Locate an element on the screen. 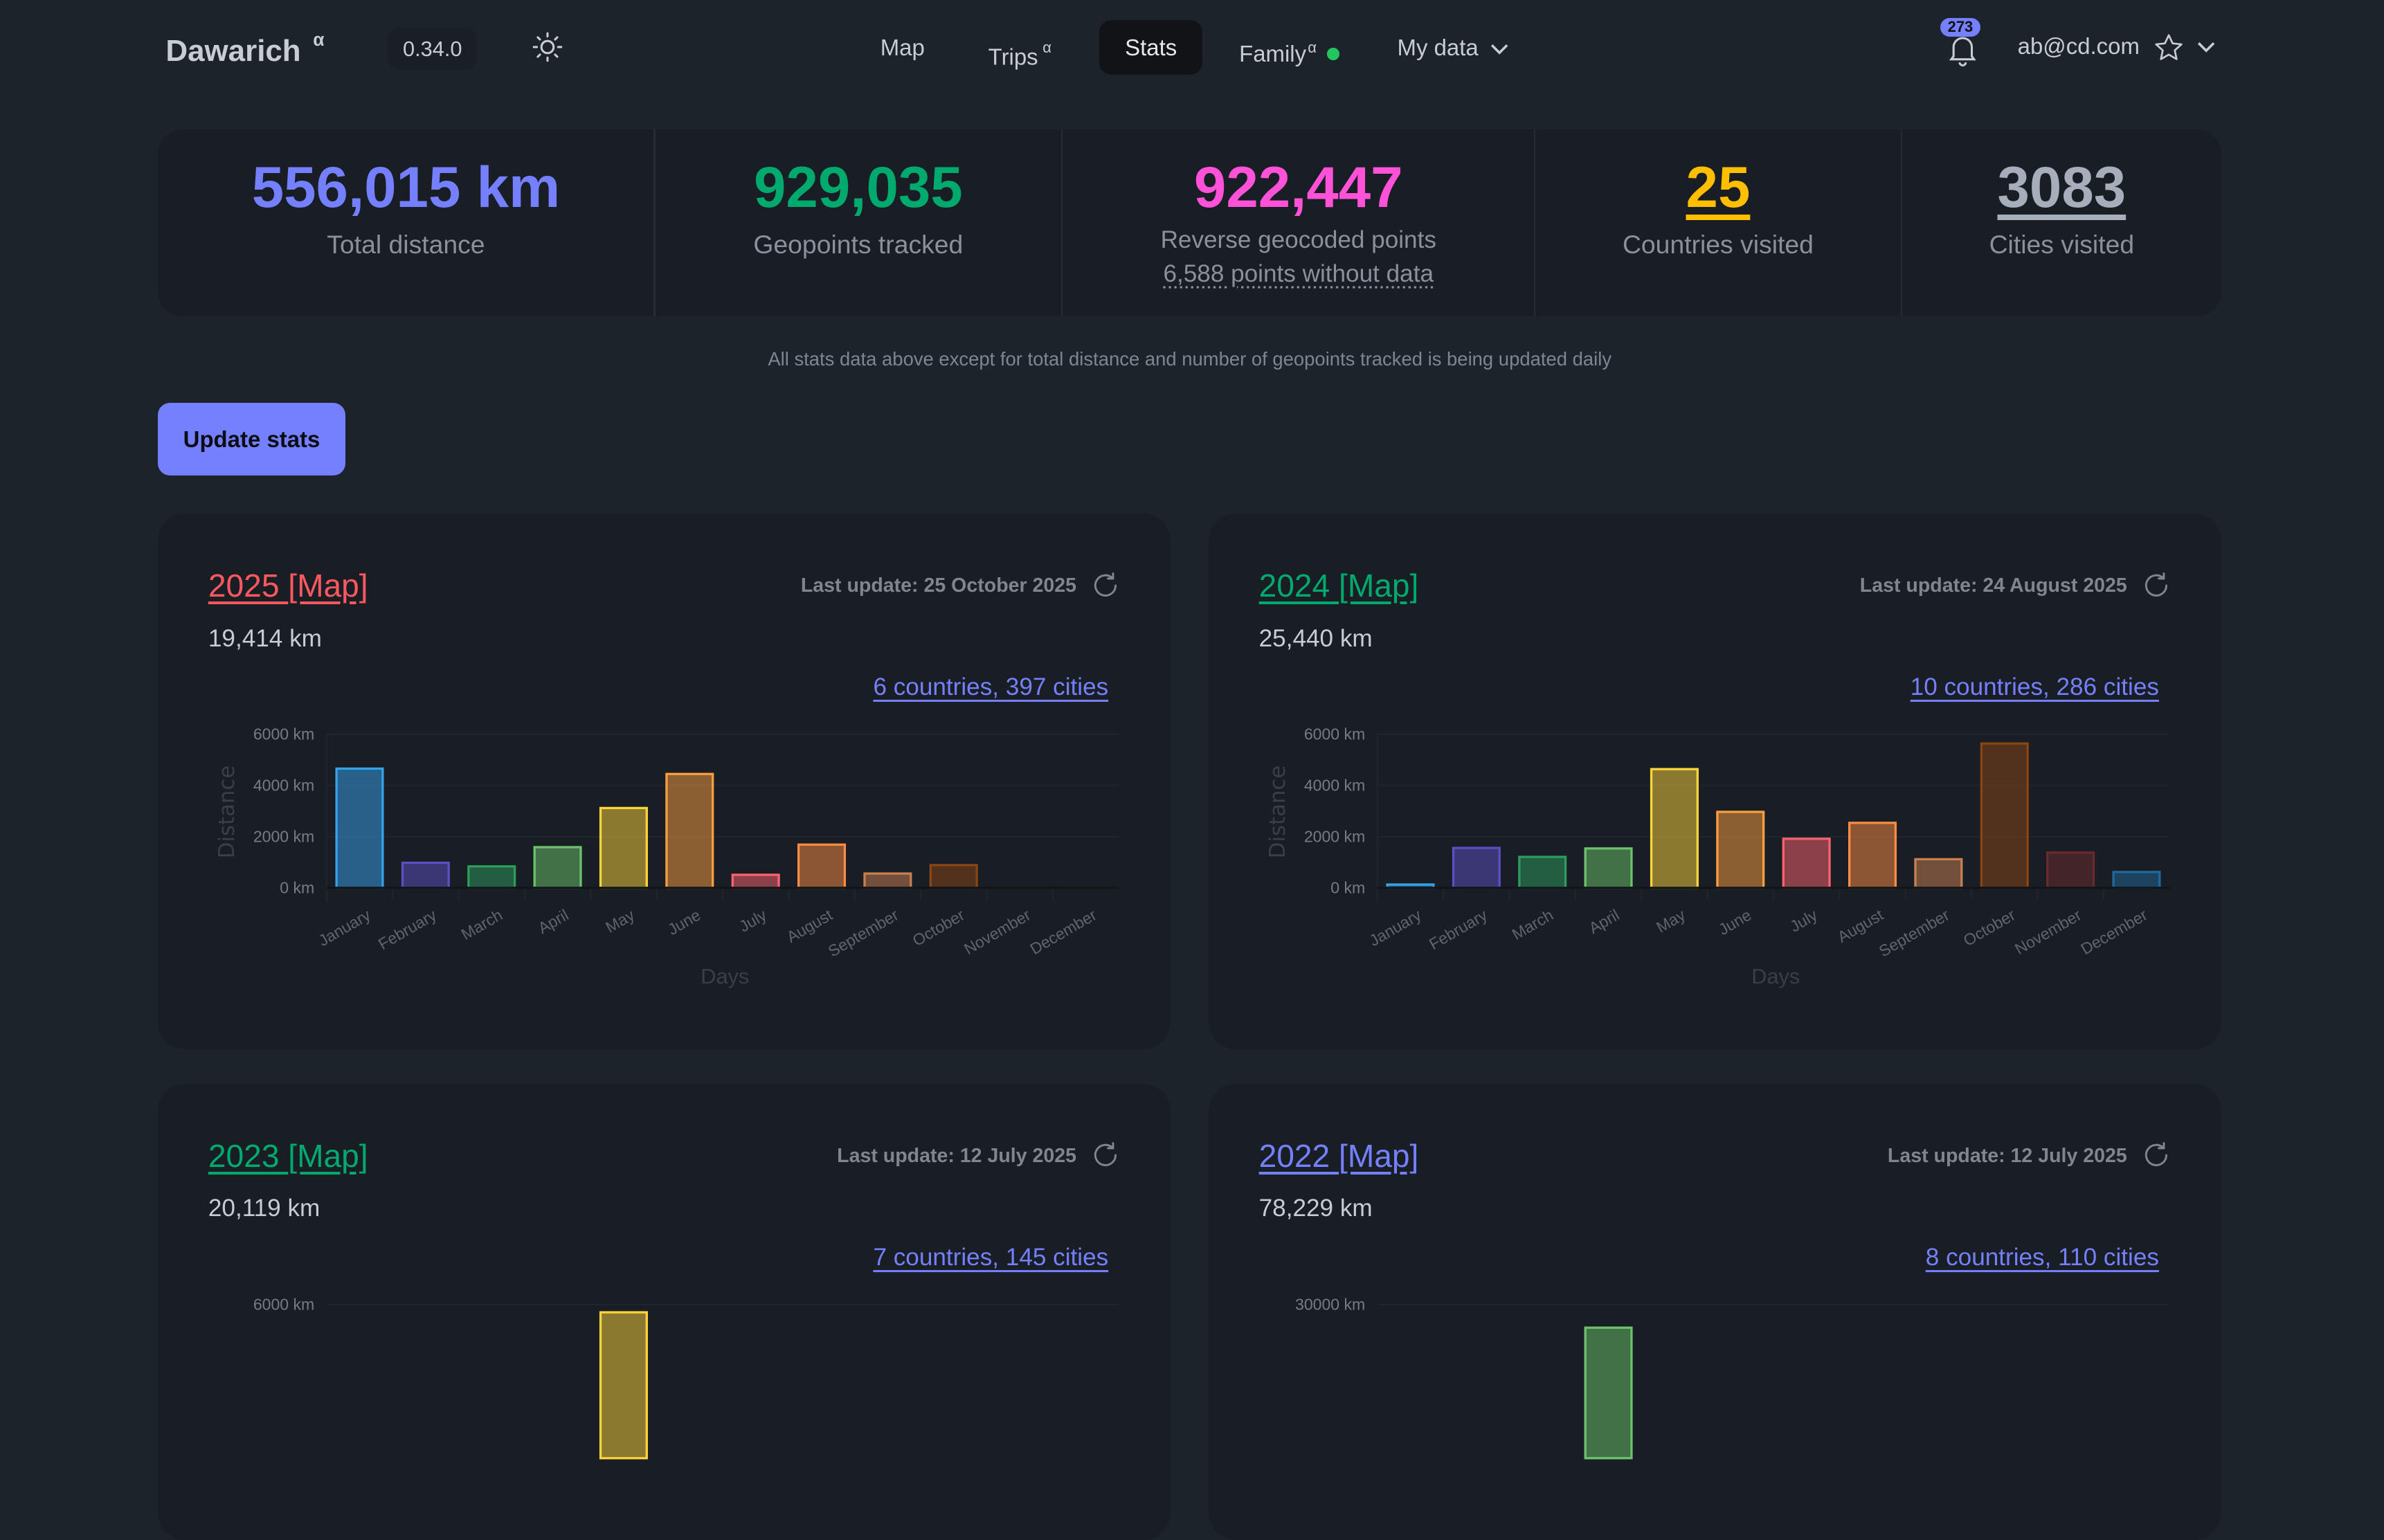  stat-value: 556,015 km is located at coordinates (406, 186).